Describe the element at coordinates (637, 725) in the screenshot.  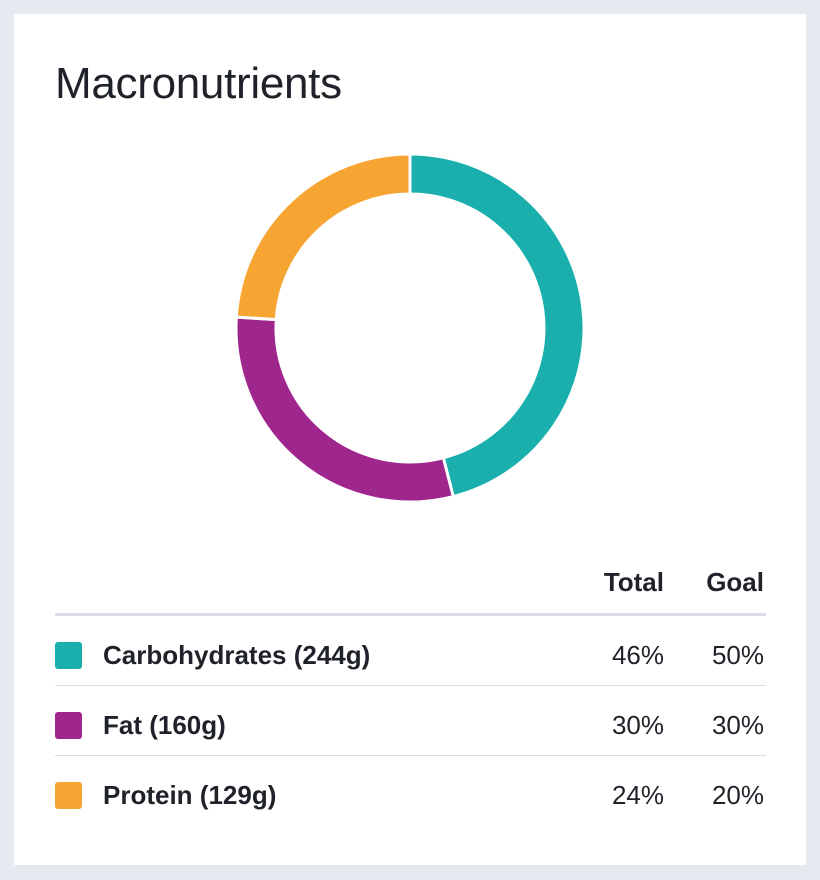
I see `fat-total: 30%` at that location.